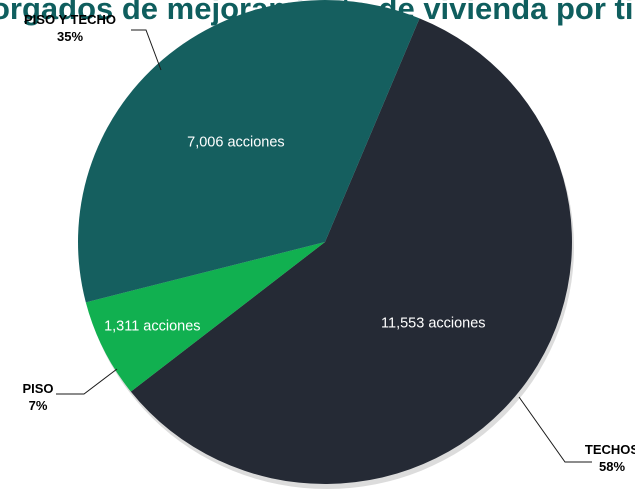 This screenshot has height=491, width=635. Describe the element at coordinates (87, 381) in the screenshot. I see `leader-line-piso` at that location.